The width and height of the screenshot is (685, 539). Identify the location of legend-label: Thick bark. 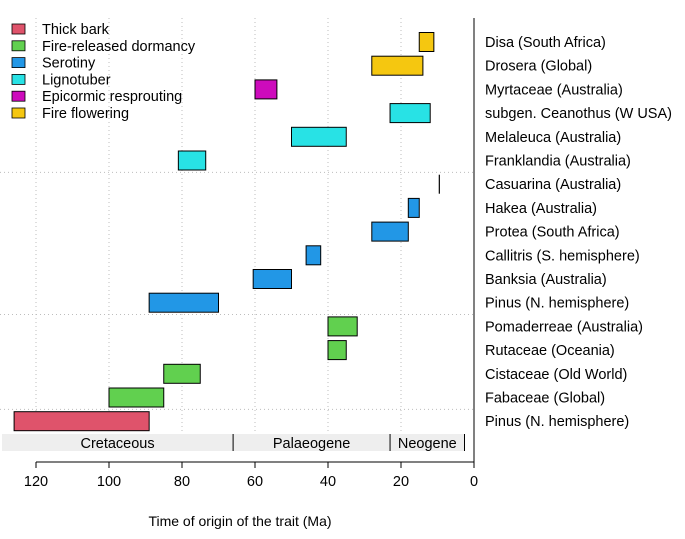
(76, 30).